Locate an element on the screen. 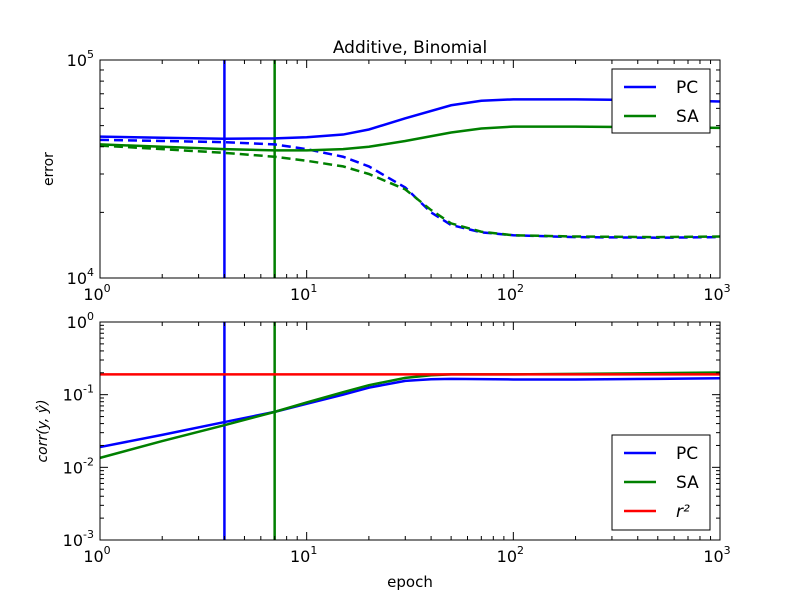 The height and width of the screenshot is (600, 800). legend: PC SA r² is located at coordinates (661, 482).